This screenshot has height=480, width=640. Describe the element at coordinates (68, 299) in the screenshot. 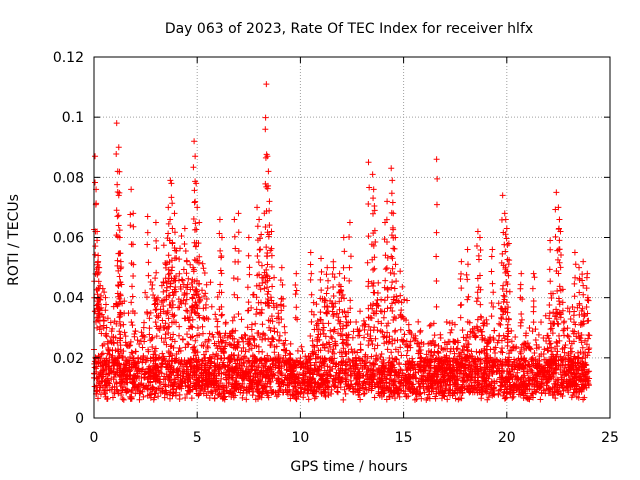

I see `y-tick-label: 0.04` at that location.